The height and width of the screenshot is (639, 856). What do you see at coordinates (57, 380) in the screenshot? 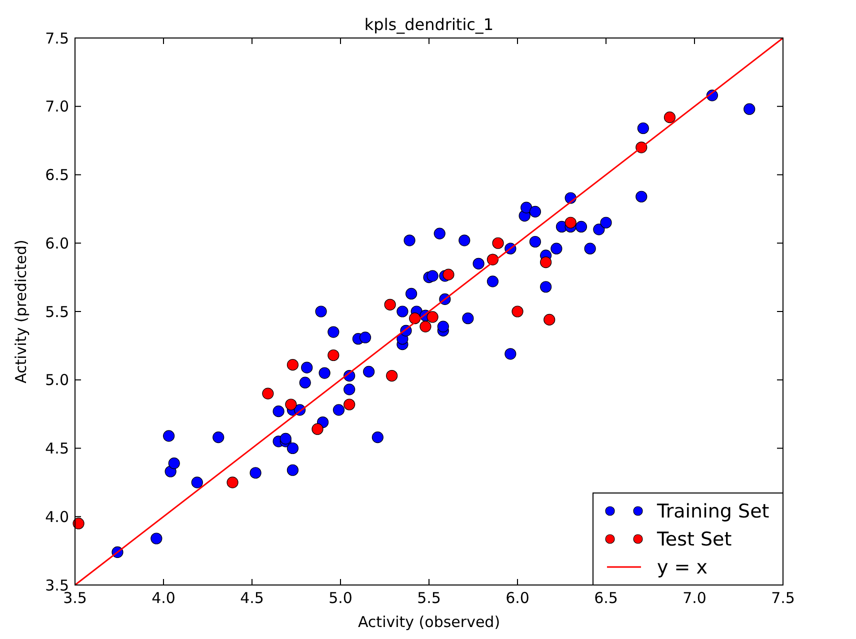
I see `y-tick-label: 5.0` at bounding box center [57, 380].